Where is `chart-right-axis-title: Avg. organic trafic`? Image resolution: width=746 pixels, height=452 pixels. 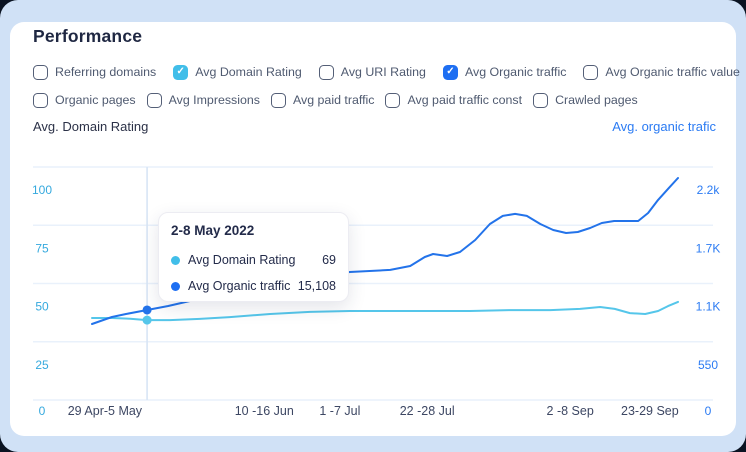
chart-right-axis-title: Avg. organic trafic is located at coordinates (664, 126).